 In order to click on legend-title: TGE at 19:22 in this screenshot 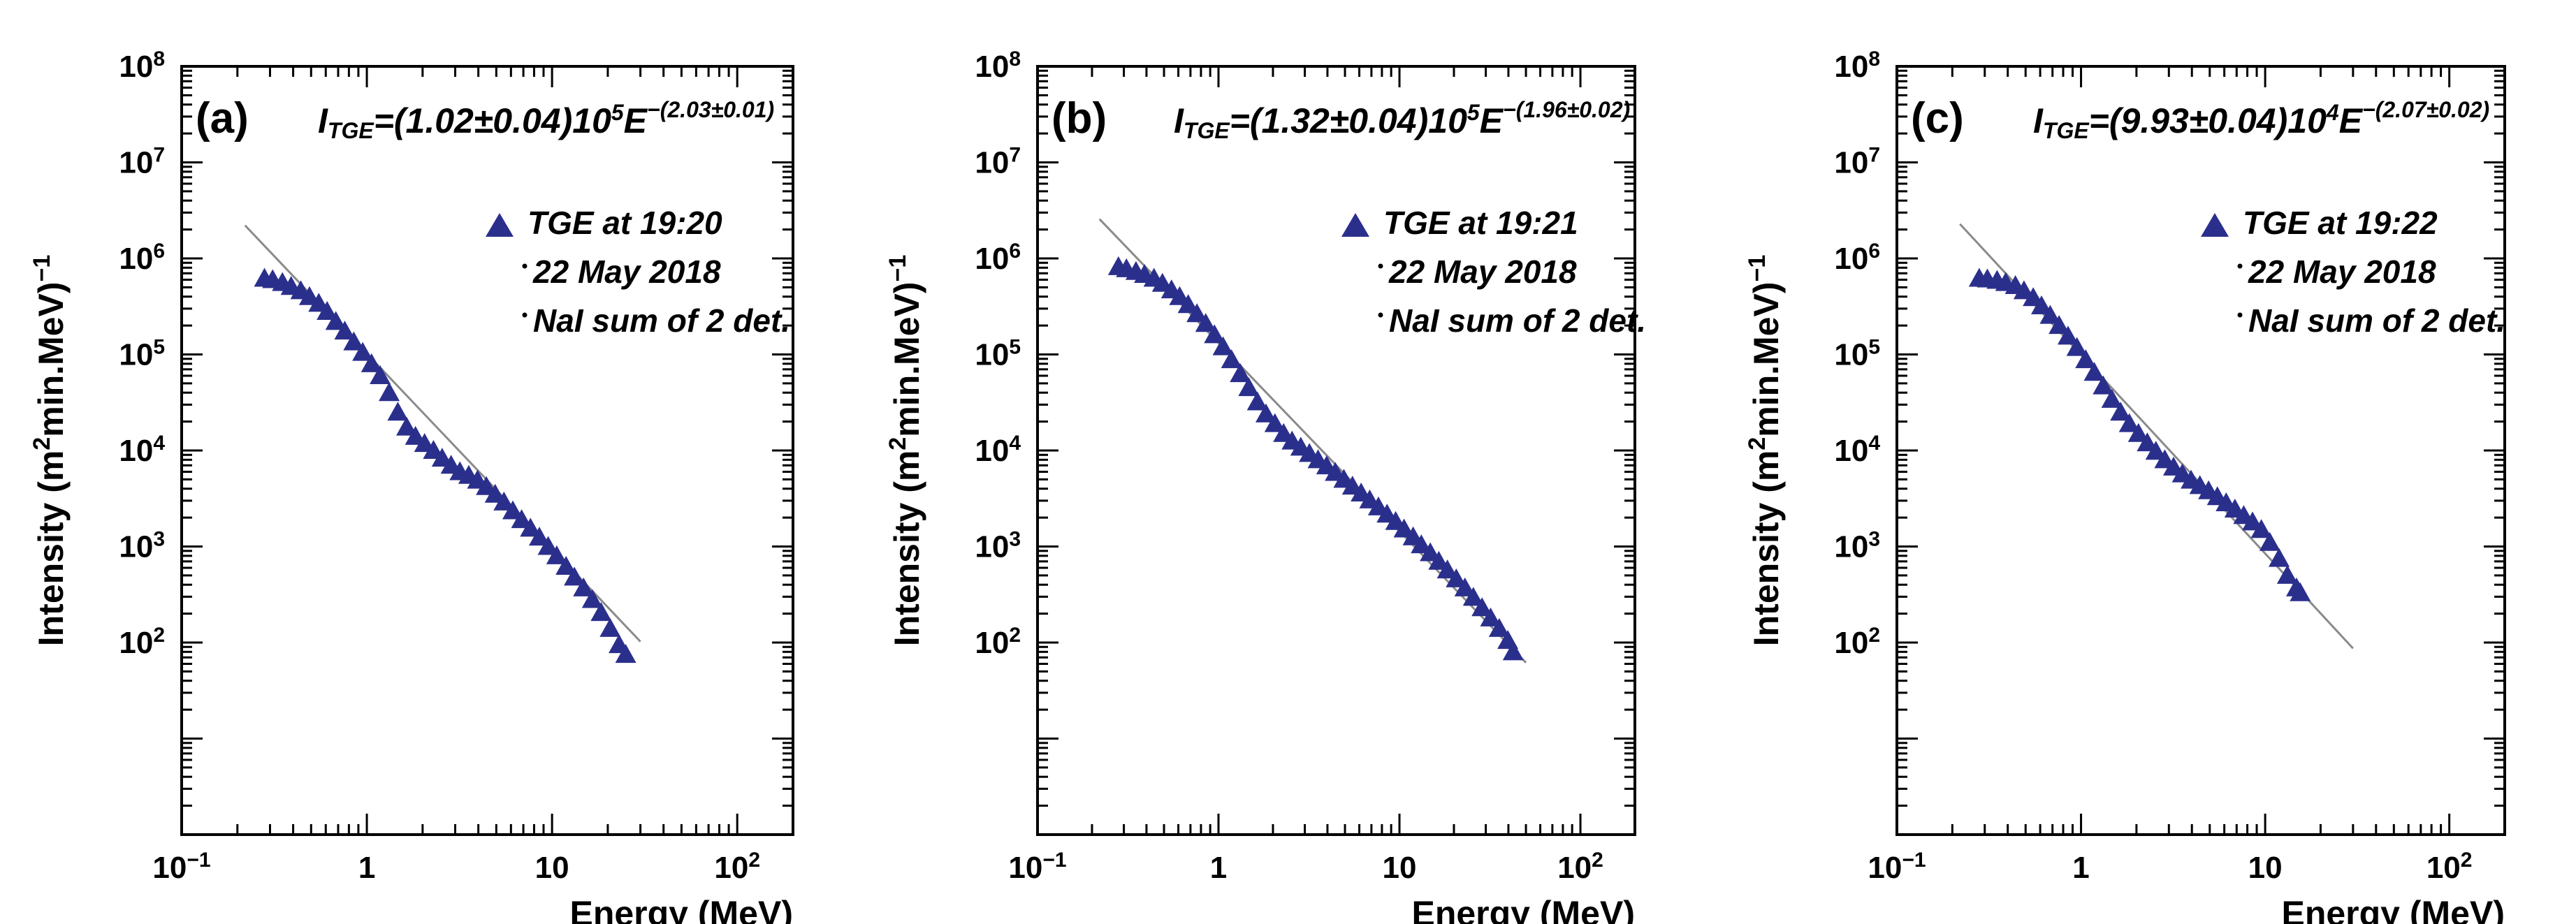, I will do `click(2340, 223)`.